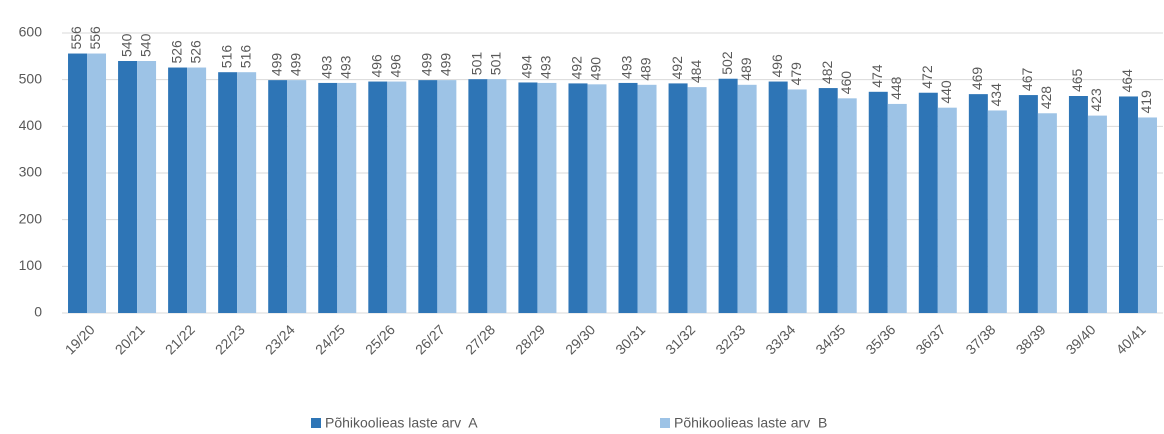 The width and height of the screenshot is (1164, 434). Describe the element at coordinates (827, 72) in the screenshot. I see `value-label: 482` at that location.